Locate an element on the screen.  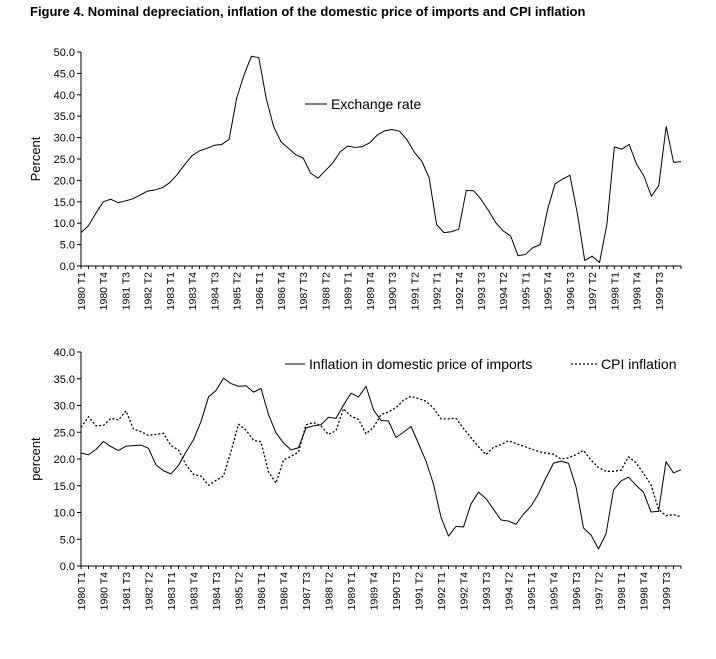
y-axis-title: percent is located at coordinates (35, 459).